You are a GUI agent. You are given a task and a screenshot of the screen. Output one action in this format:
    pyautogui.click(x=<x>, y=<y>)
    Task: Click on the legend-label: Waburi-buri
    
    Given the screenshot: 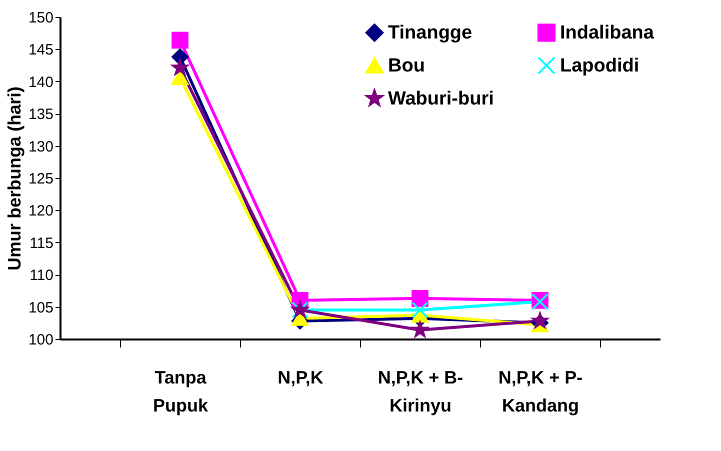 What is the action you would take?
    pyautogui.click(x=441, y=99)
    